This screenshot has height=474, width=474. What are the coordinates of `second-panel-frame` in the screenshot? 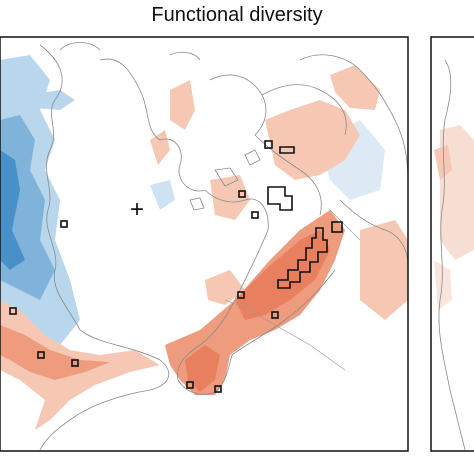 It's located at (452, 244).